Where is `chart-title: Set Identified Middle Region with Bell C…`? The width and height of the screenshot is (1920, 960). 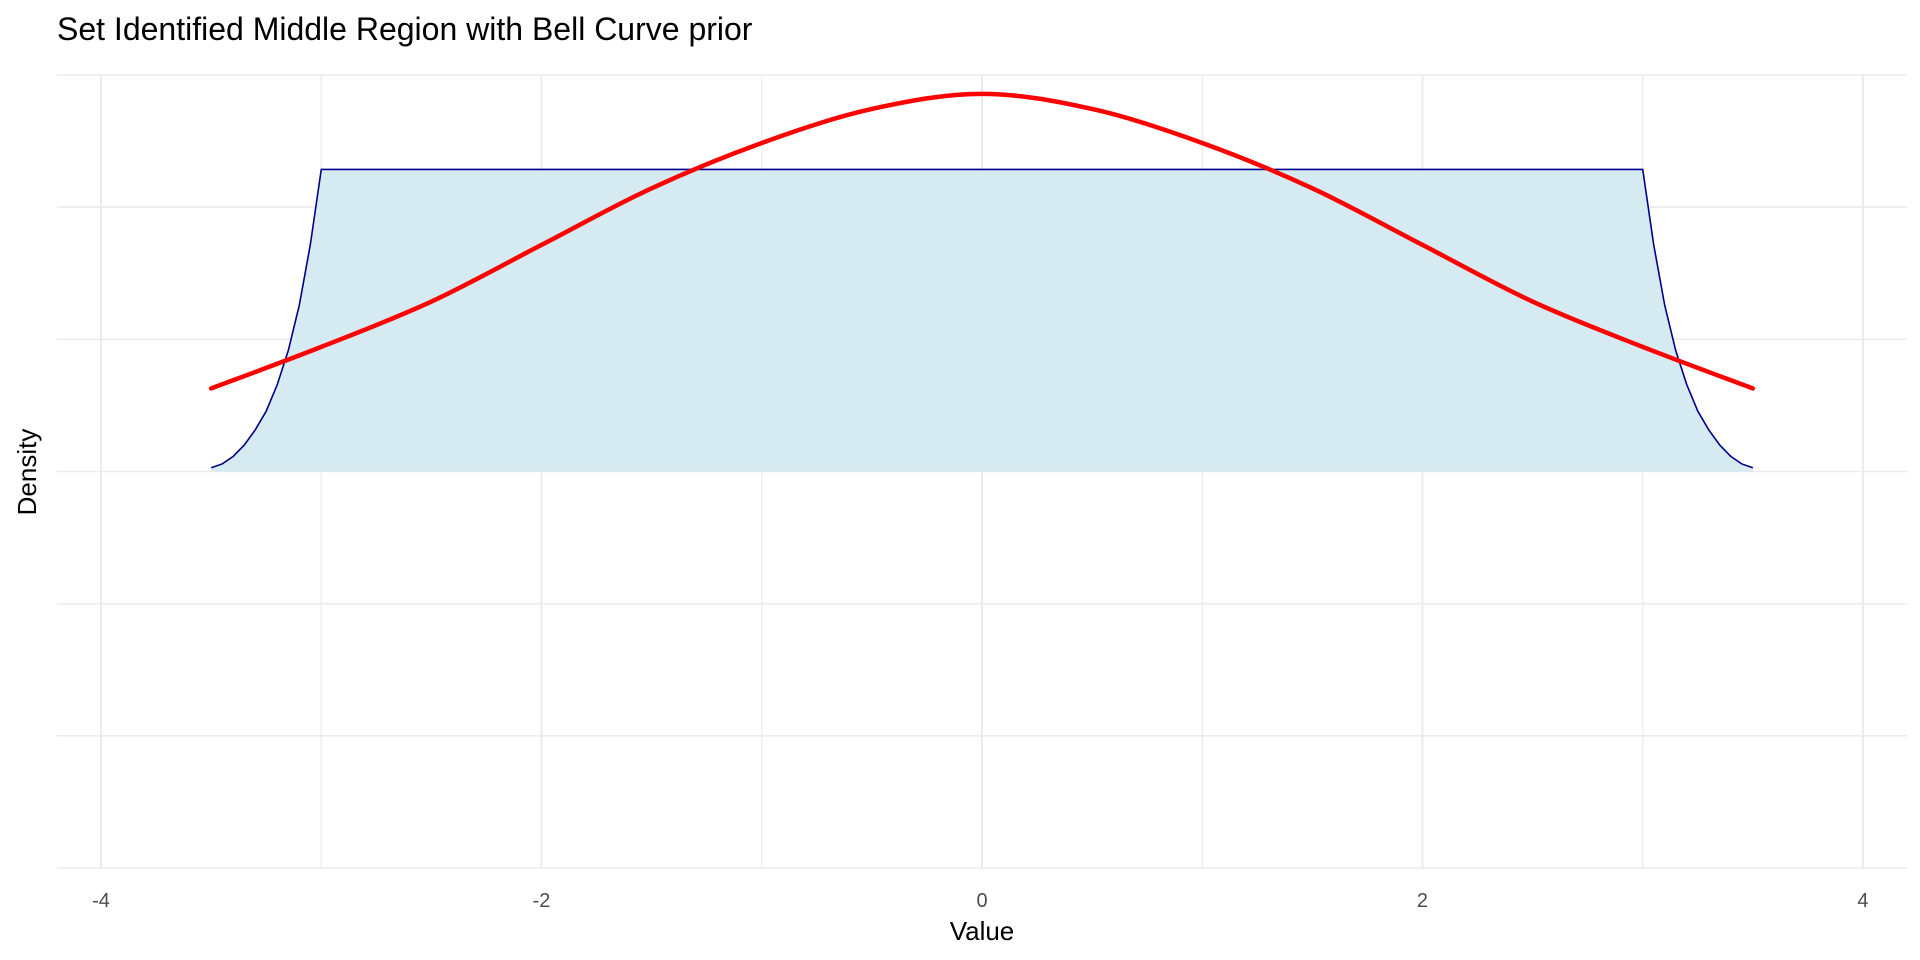
chart-title: Set Identified Middle Region with Bell C… is located at coordinates (405, 29).